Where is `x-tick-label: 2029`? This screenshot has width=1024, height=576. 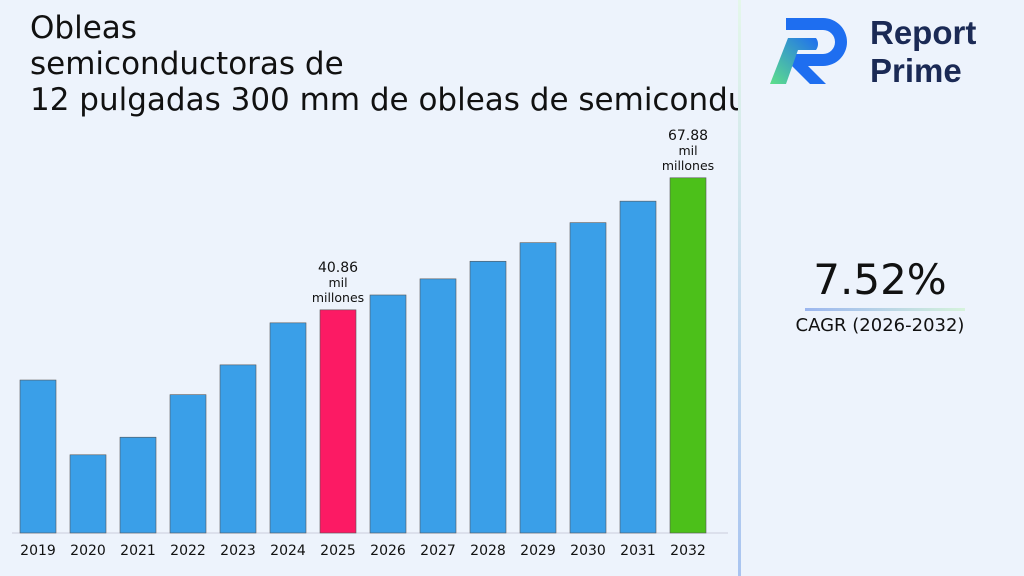
x-tick-label: 2029 is located at coordinates (538, 551).